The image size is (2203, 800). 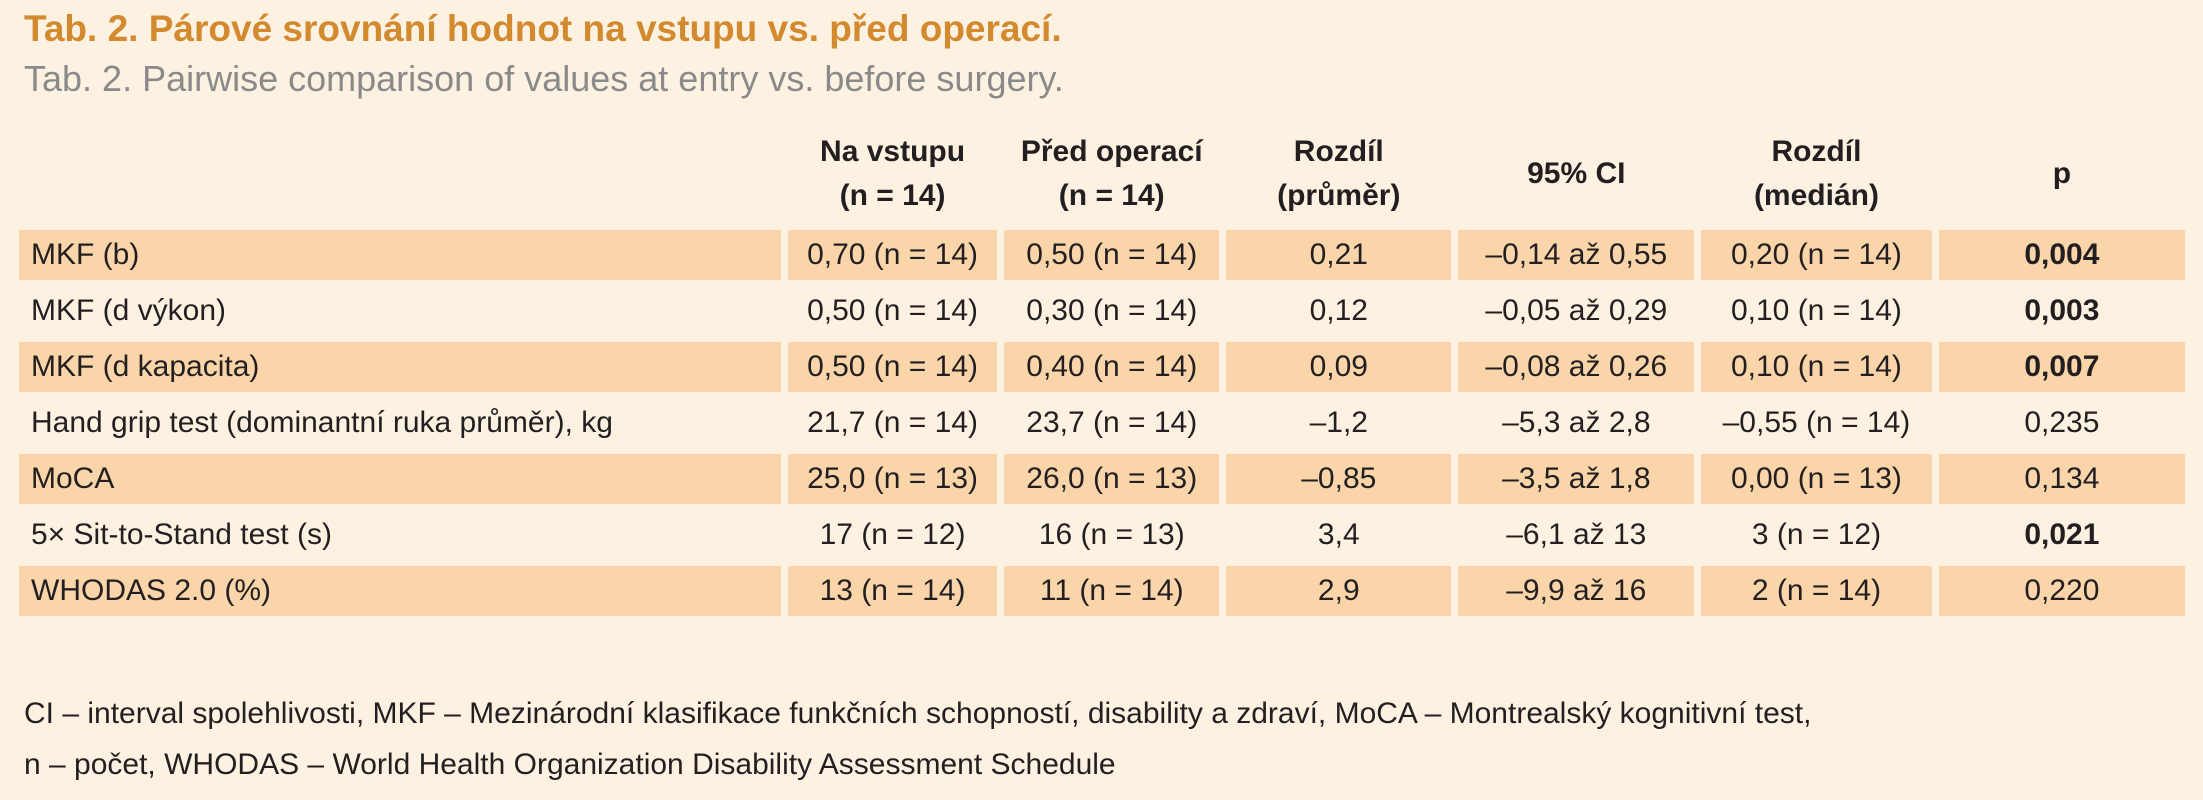 I want to click on cell-entry: 0,70 (n = 14), so click(x=892, y=255).